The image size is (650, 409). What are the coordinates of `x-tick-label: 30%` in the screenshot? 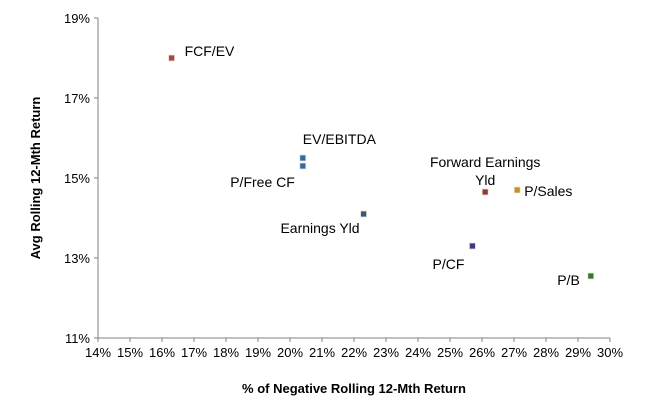 It's located at (610, 352).